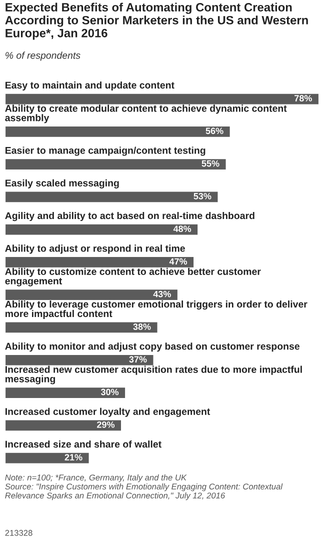 The image size is (324, 544). I want to click on chart-title: Expected Benefits of Automating Content Creation According to Senior Marketers in the US and Western Europe*, Jan 2016, so click(156, 21).